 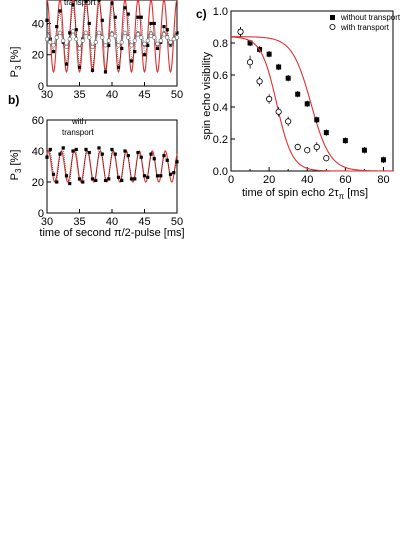 I want to click on panel-c-ytick-label: 0.4, so click(x=220, y=108).